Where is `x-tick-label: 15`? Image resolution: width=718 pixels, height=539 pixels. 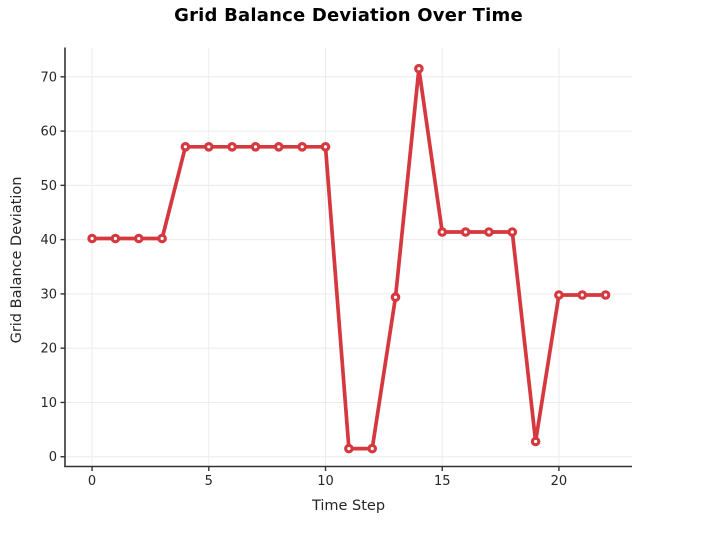 x-tick-label: 15 is located at coordinates (442, 481).